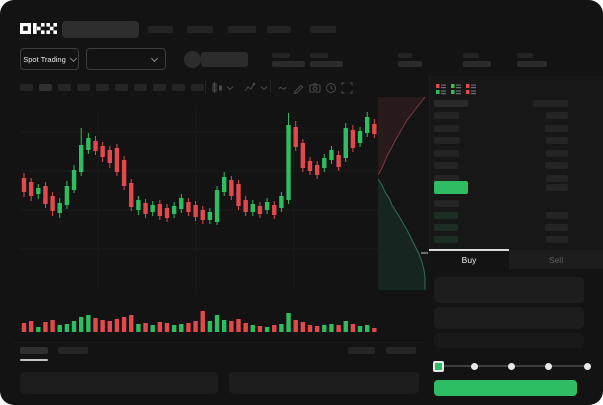 The image size is (603, 405). What do you see at coordinates (509, 290) in the screenshot?
I see `order-price-input` at bounding box center [509, 290].